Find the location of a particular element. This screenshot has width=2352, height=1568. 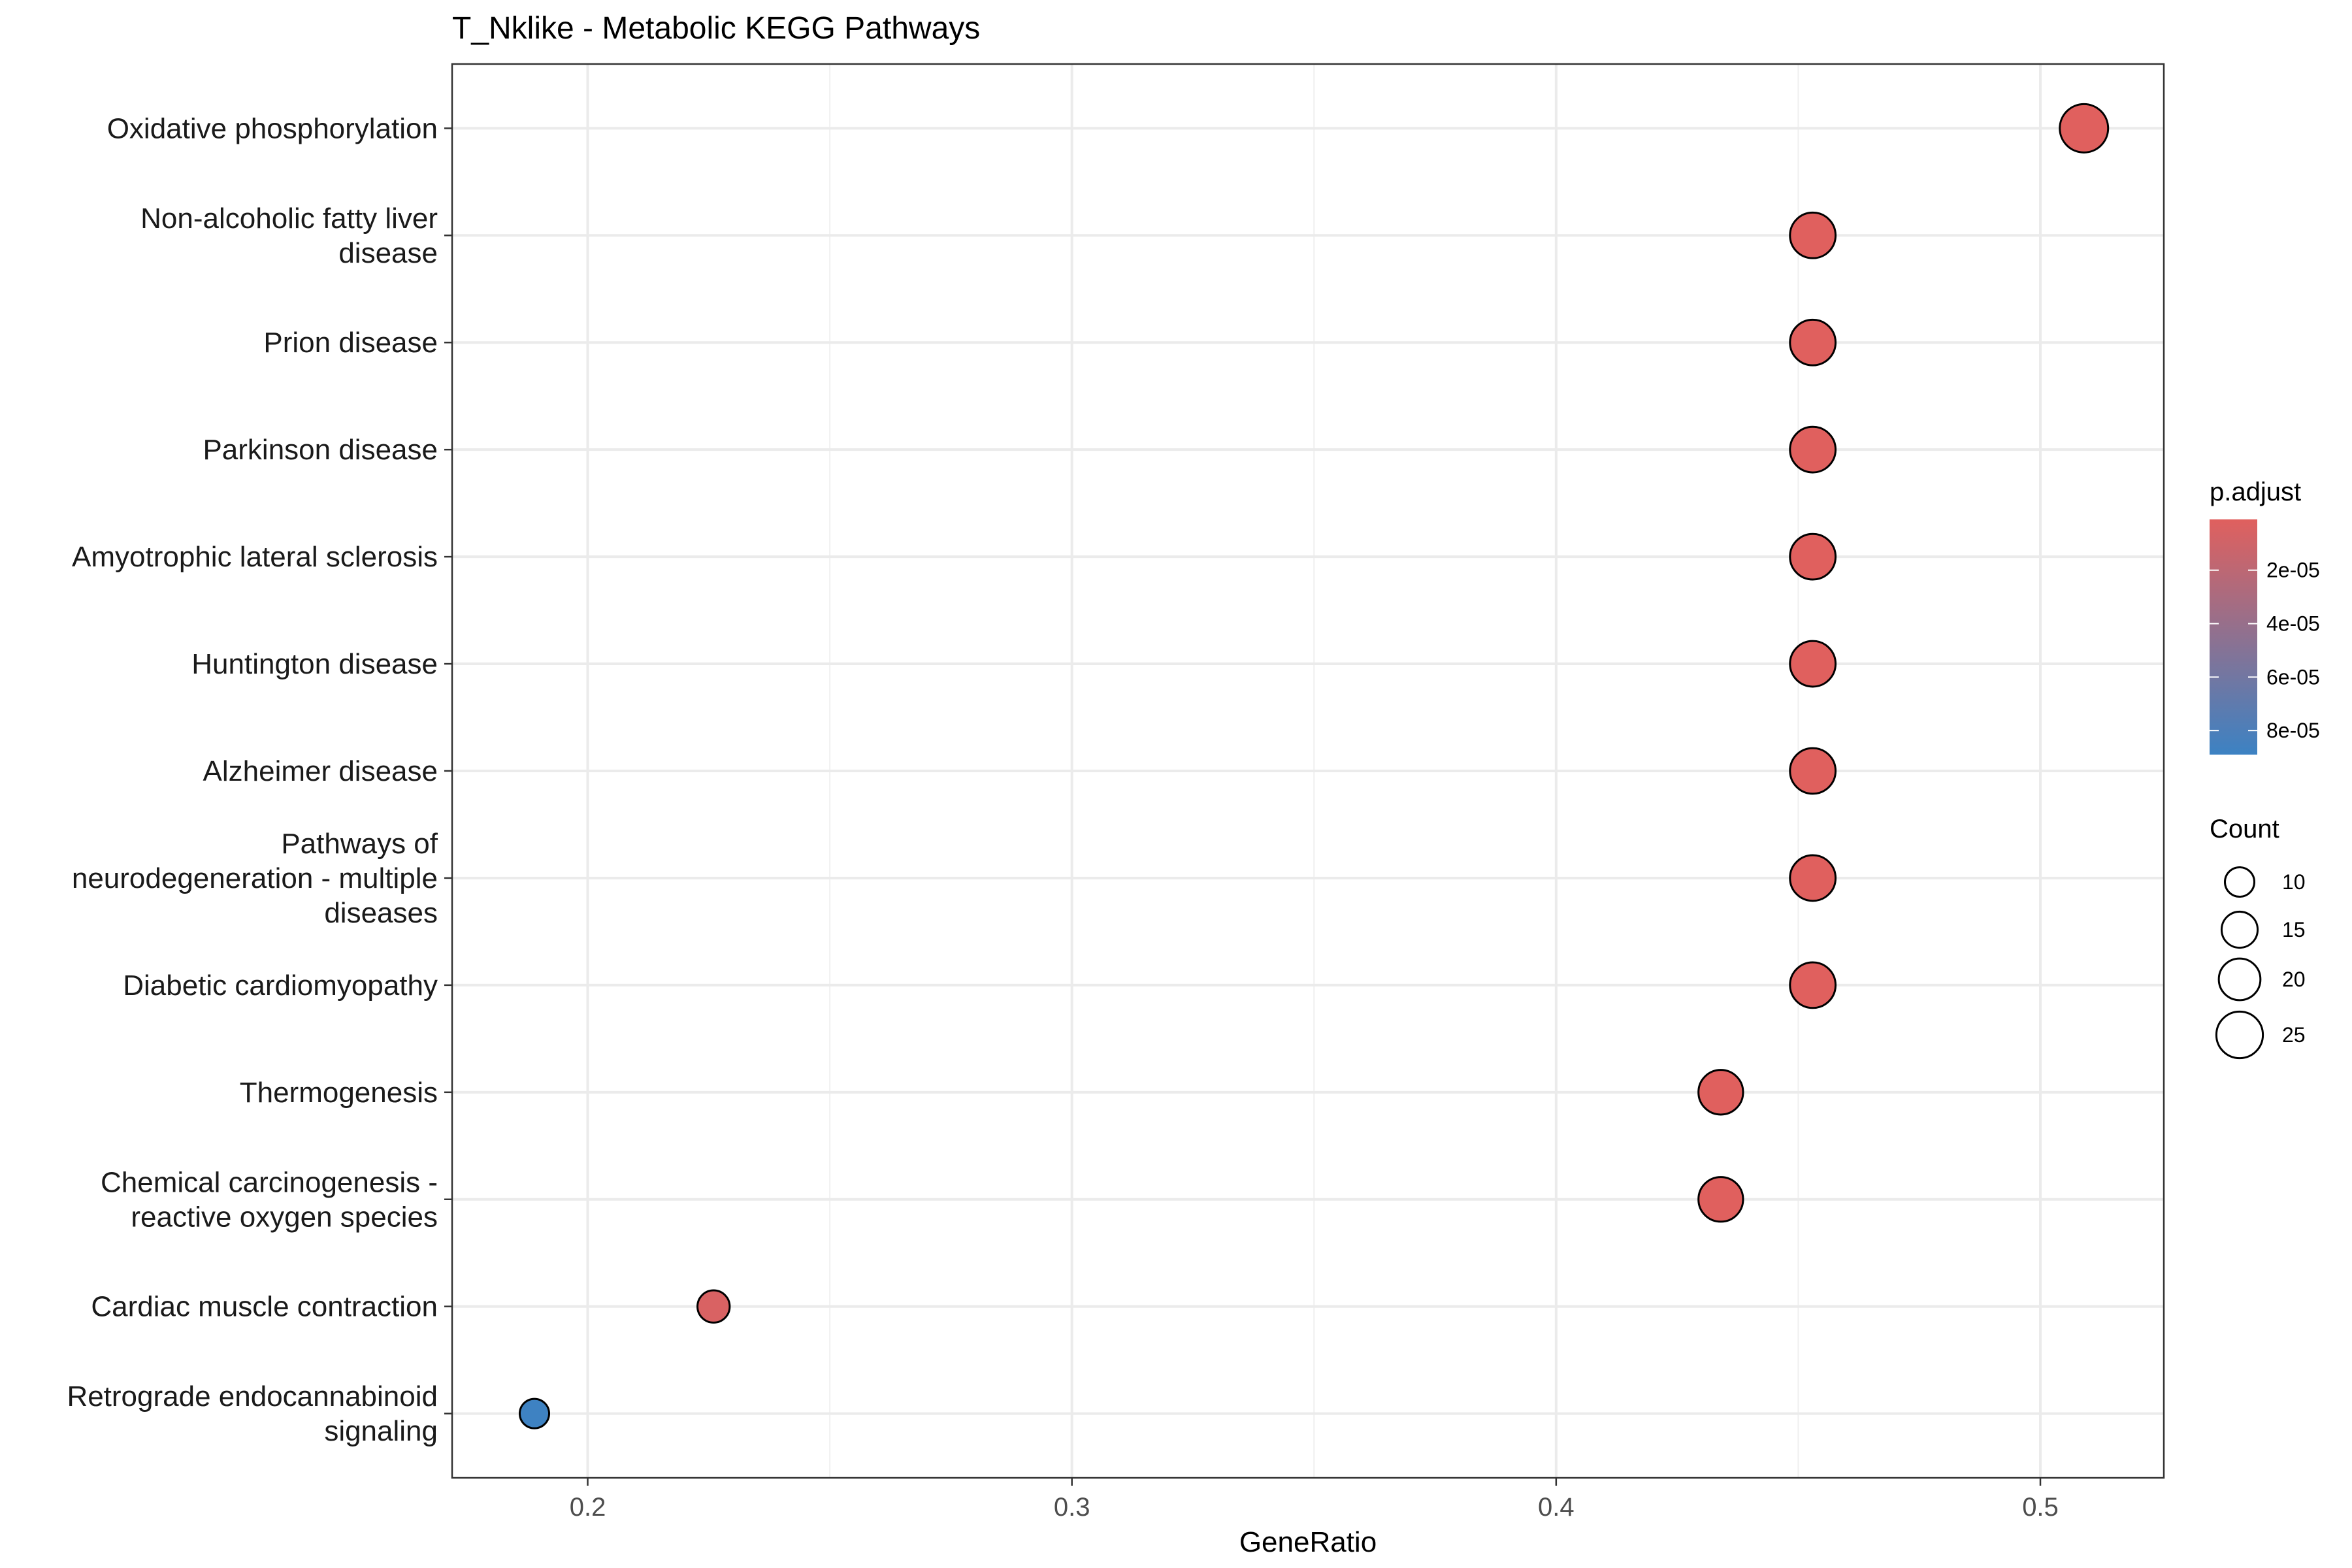

color-legend-title: p.adjust is located at coordinates (2255, 492).